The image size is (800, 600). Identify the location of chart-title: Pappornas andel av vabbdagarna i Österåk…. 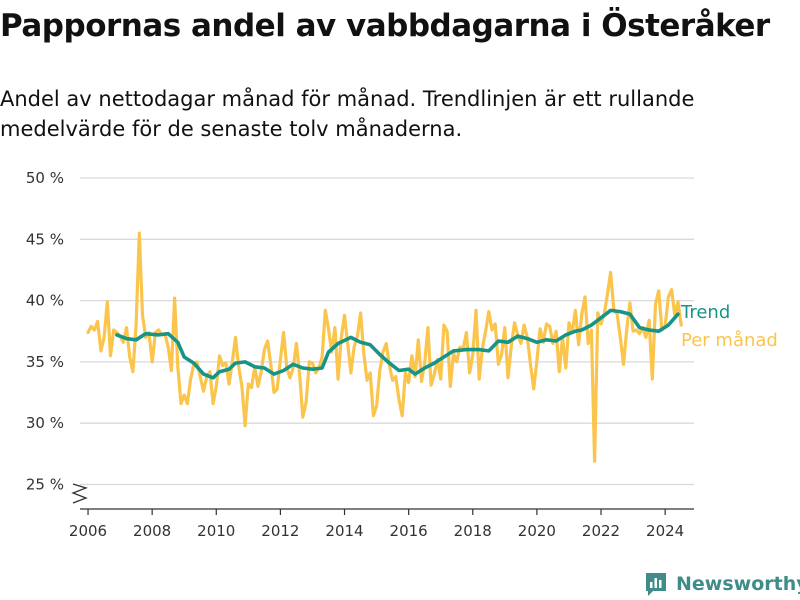
(385, 26).